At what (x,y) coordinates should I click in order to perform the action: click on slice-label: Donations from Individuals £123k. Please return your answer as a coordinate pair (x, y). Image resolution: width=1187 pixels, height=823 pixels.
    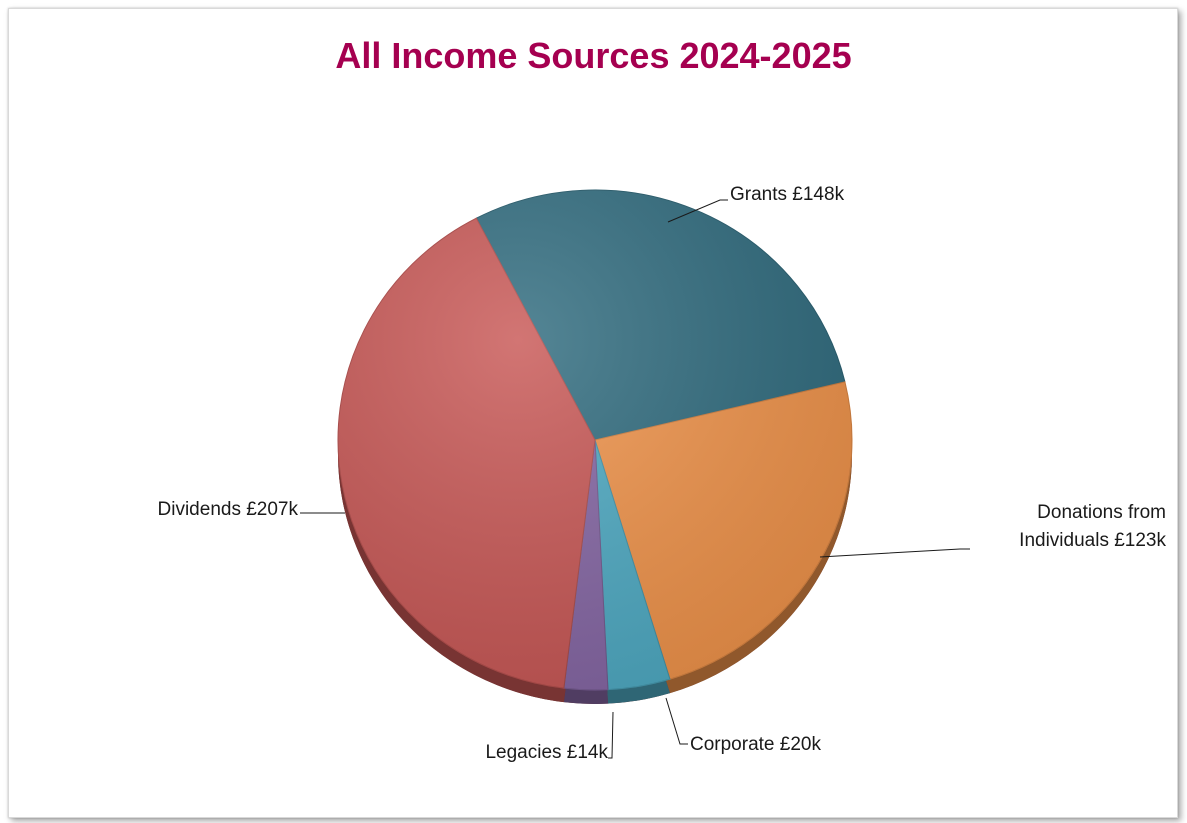
    Looking at the image, I should click on (1092, 526).